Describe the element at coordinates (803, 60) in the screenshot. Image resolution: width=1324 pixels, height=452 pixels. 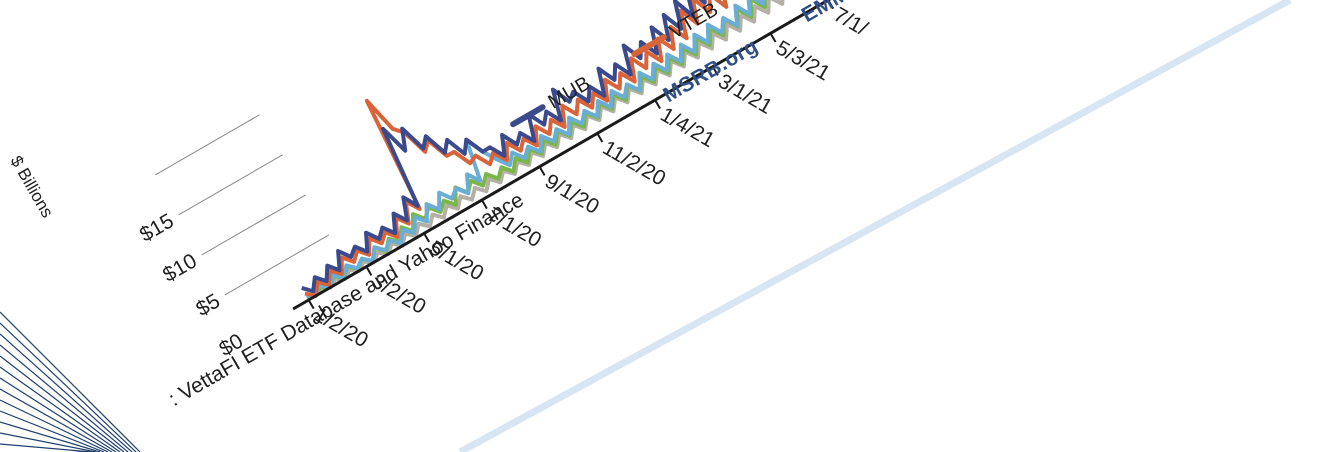
I see `x-tick-label: 5/3/21` at that location.